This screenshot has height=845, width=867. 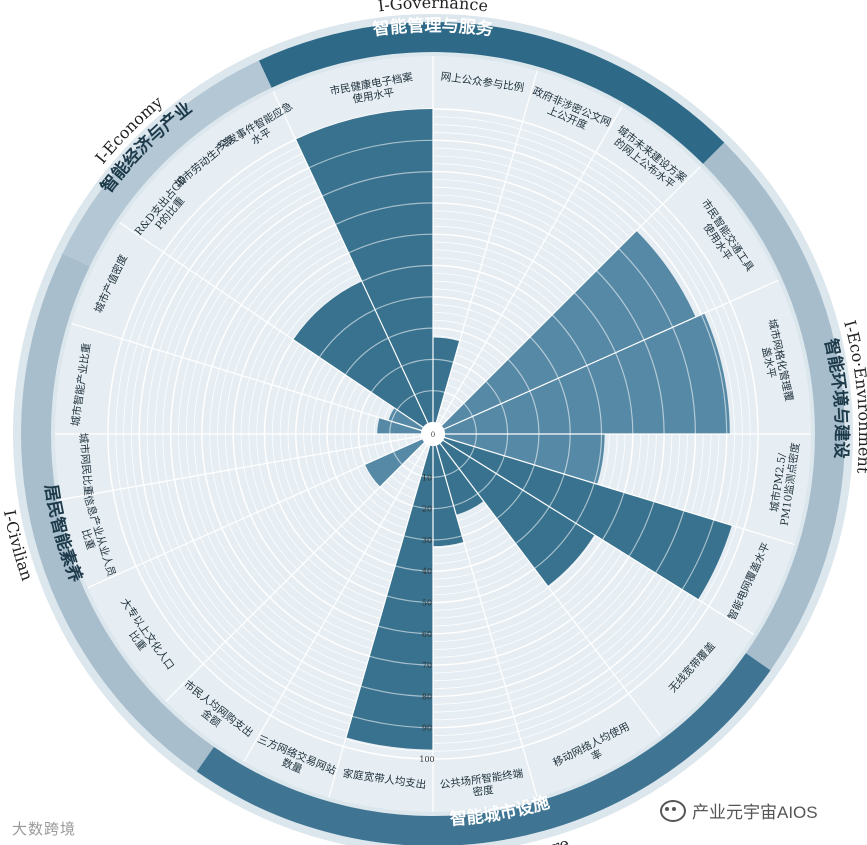 What do you see at coordinates (427, 728) in the screenshot?
I see `tick-label-90: 90` at bounding box center [427, 728].